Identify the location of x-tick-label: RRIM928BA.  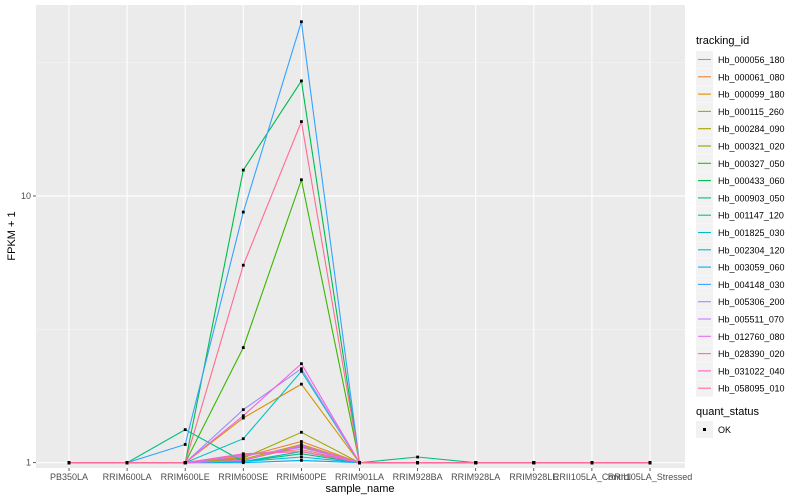
(418, 477).